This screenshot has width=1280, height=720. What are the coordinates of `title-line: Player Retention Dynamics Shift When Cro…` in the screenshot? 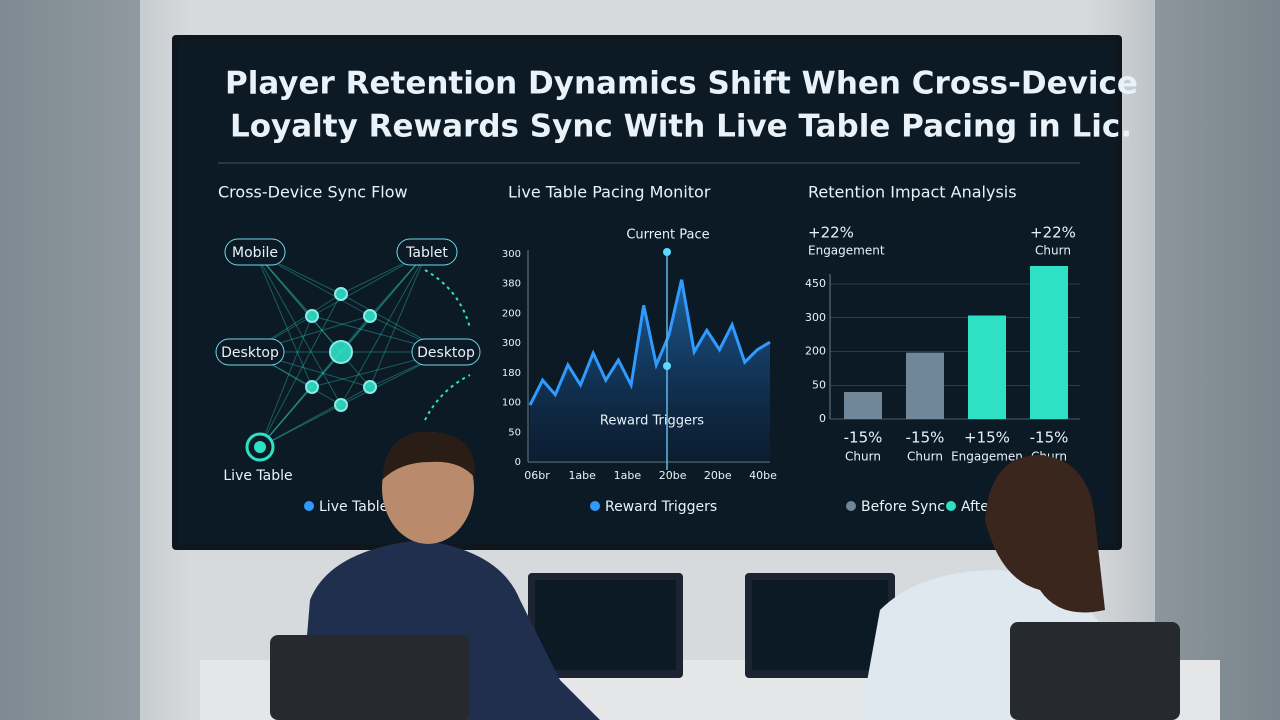 It's located at (681, 84).